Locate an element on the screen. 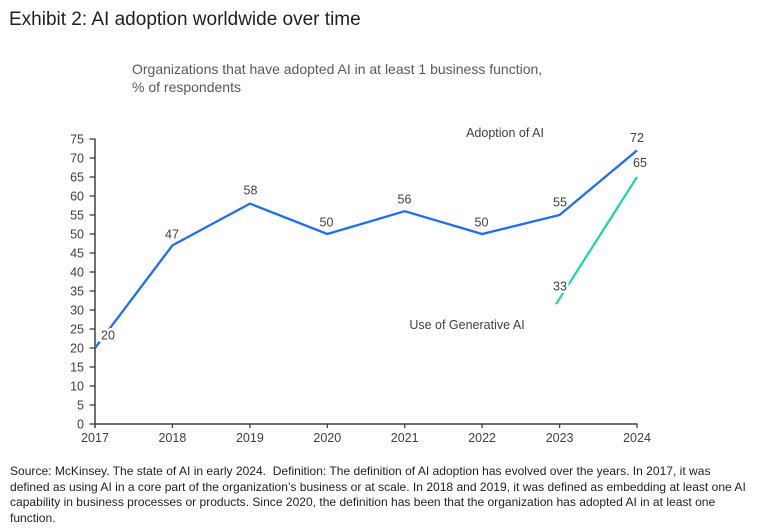 The height and width of the screenshot is (532, 760). svg-text: 40 is located at coordinates (77, 273).